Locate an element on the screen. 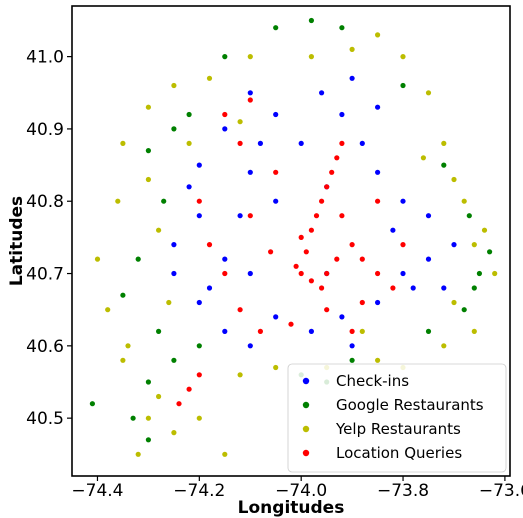 The image size is (523, 518). y-tick-label: 40.8 is located at coordinates (45, 202).